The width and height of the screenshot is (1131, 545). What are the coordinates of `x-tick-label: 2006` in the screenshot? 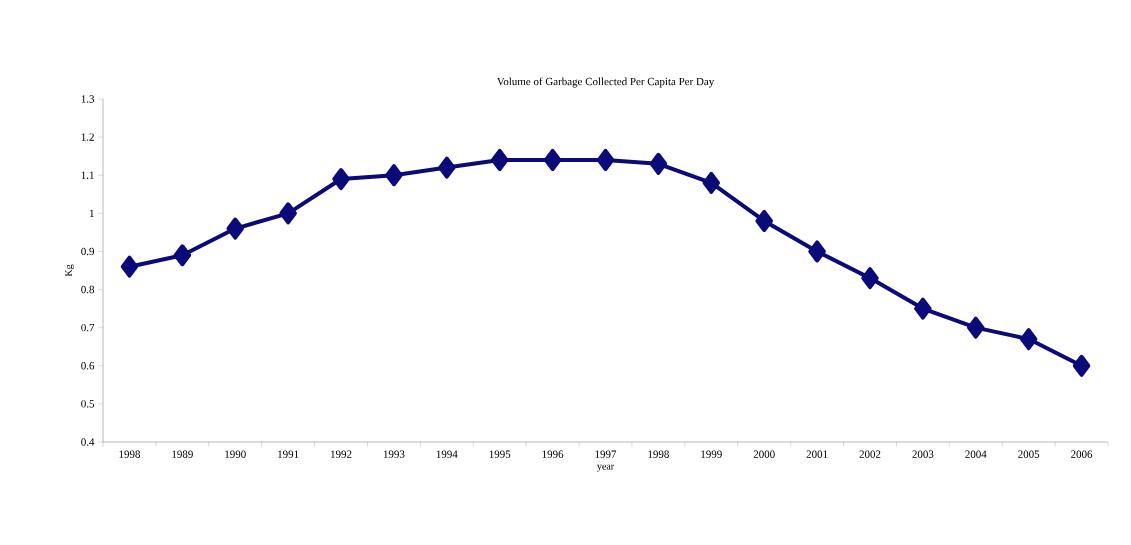 It's located at (1082, 454).